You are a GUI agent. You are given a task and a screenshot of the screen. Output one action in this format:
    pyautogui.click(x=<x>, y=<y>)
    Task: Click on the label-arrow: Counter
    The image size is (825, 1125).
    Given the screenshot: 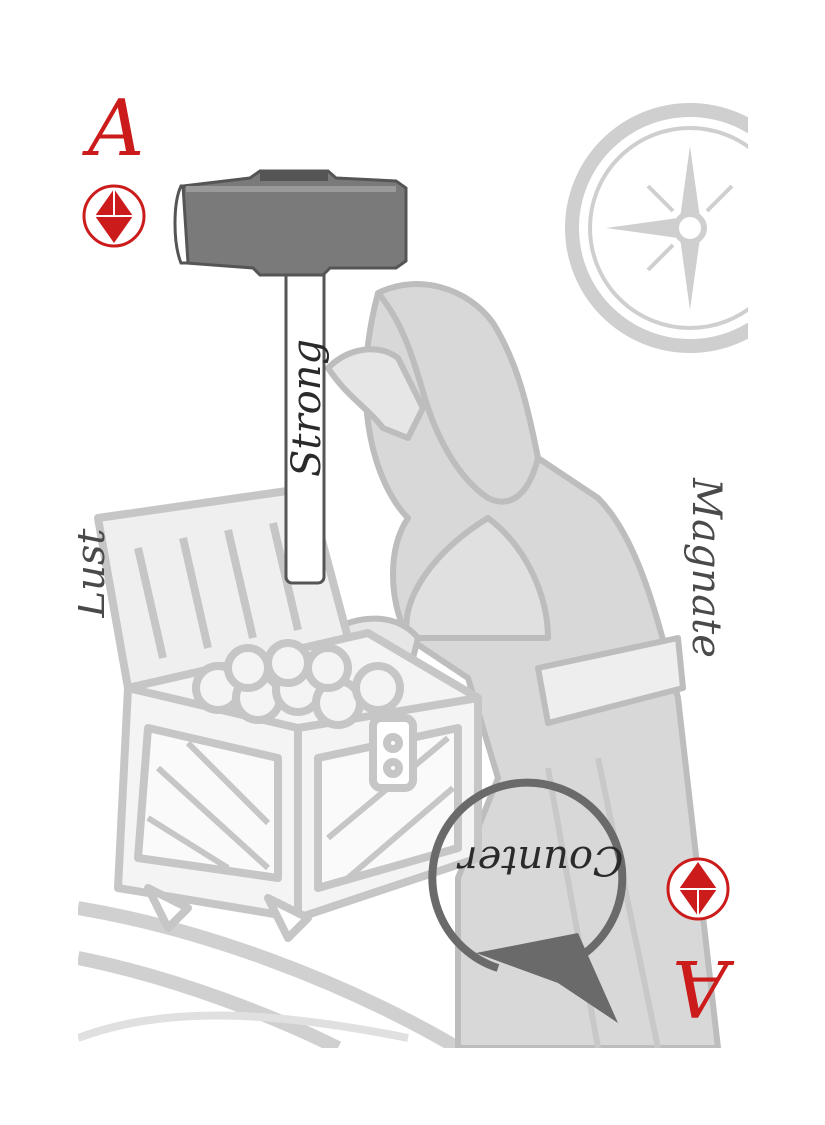 What is the action you would take?
    pyautogui.click(x=541, y=860)
    